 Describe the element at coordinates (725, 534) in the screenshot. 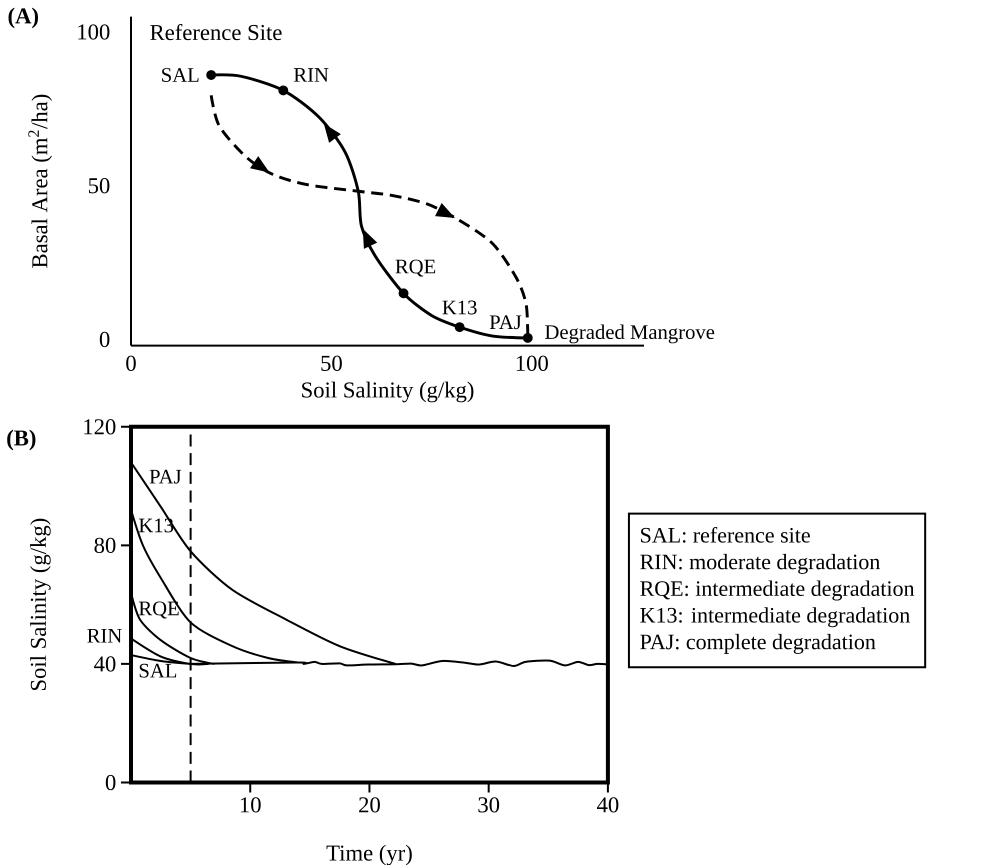

I see `text: SAL: reference site` at that location.